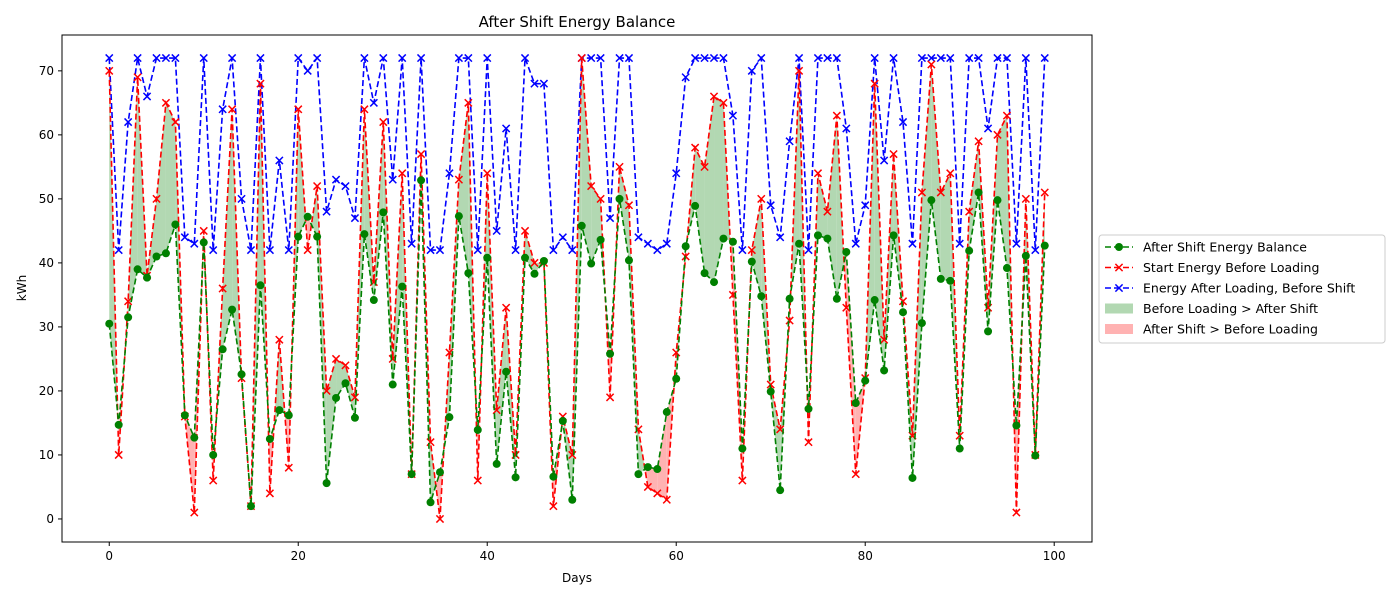  Describe the element at coordinates (46, 263) in the screenshot. I see `y-tick-label: 40` at that location.